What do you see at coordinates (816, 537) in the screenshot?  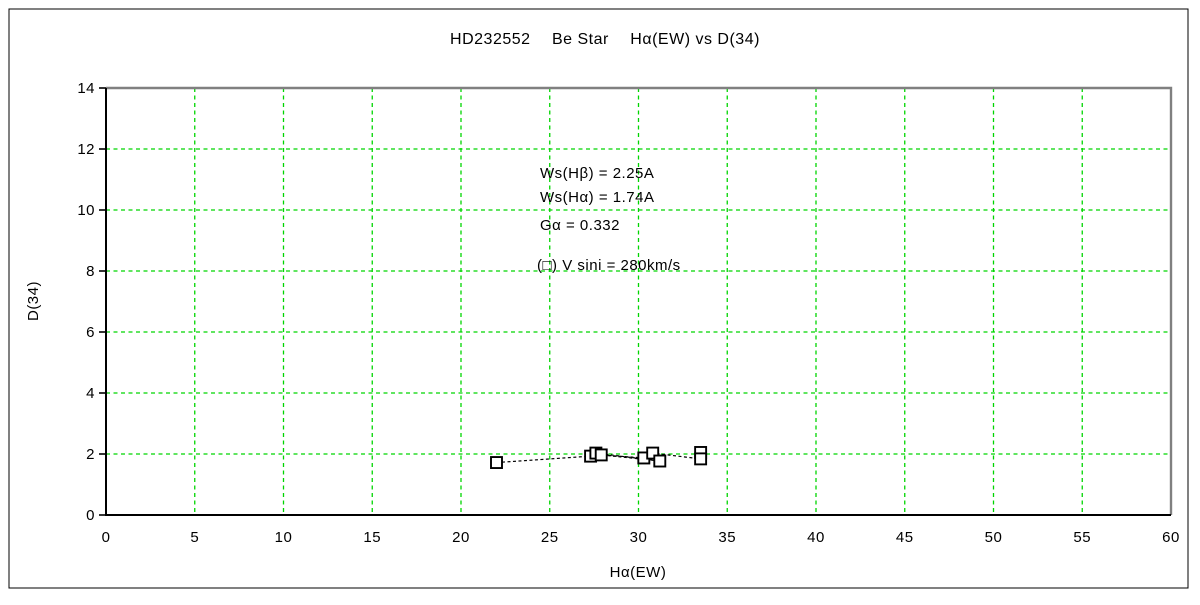 I see `x-tick-label: 40` at bounding box center [816, 537].